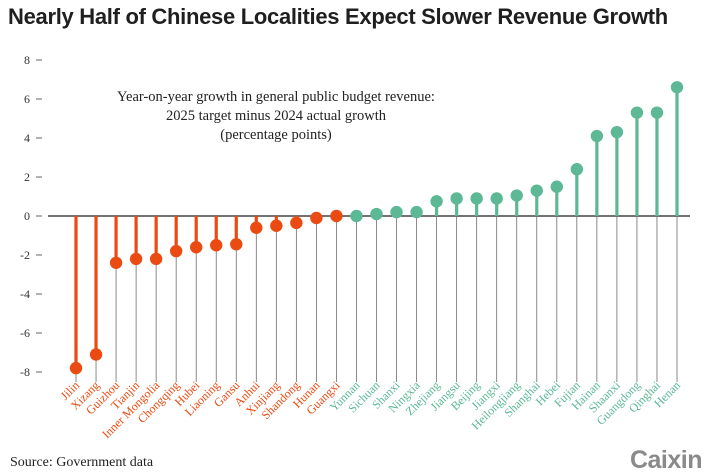 This screenshot has height=475, width=718. What do you see at coordinates (666, 460) in the screenshot?
I see `caixin-logo: Caixin` at bounding box center [666, 460].